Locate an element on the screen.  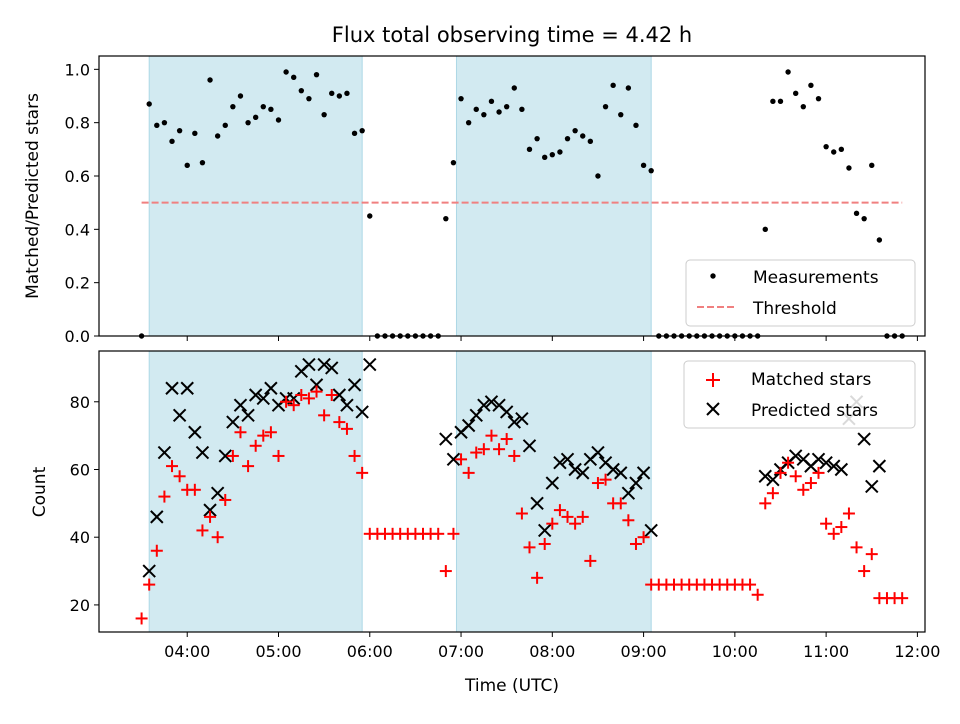
x-tick-label: 07:00 is located at coordinates (461, 651).